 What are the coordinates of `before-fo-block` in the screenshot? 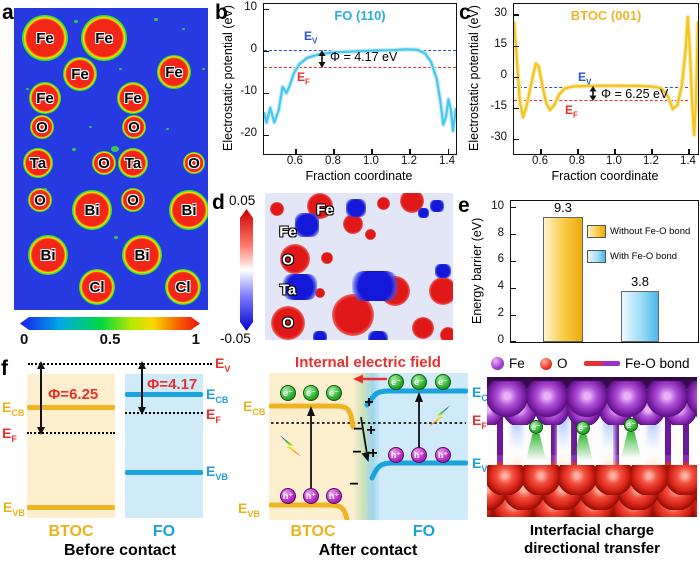 It's located at (164, 446).